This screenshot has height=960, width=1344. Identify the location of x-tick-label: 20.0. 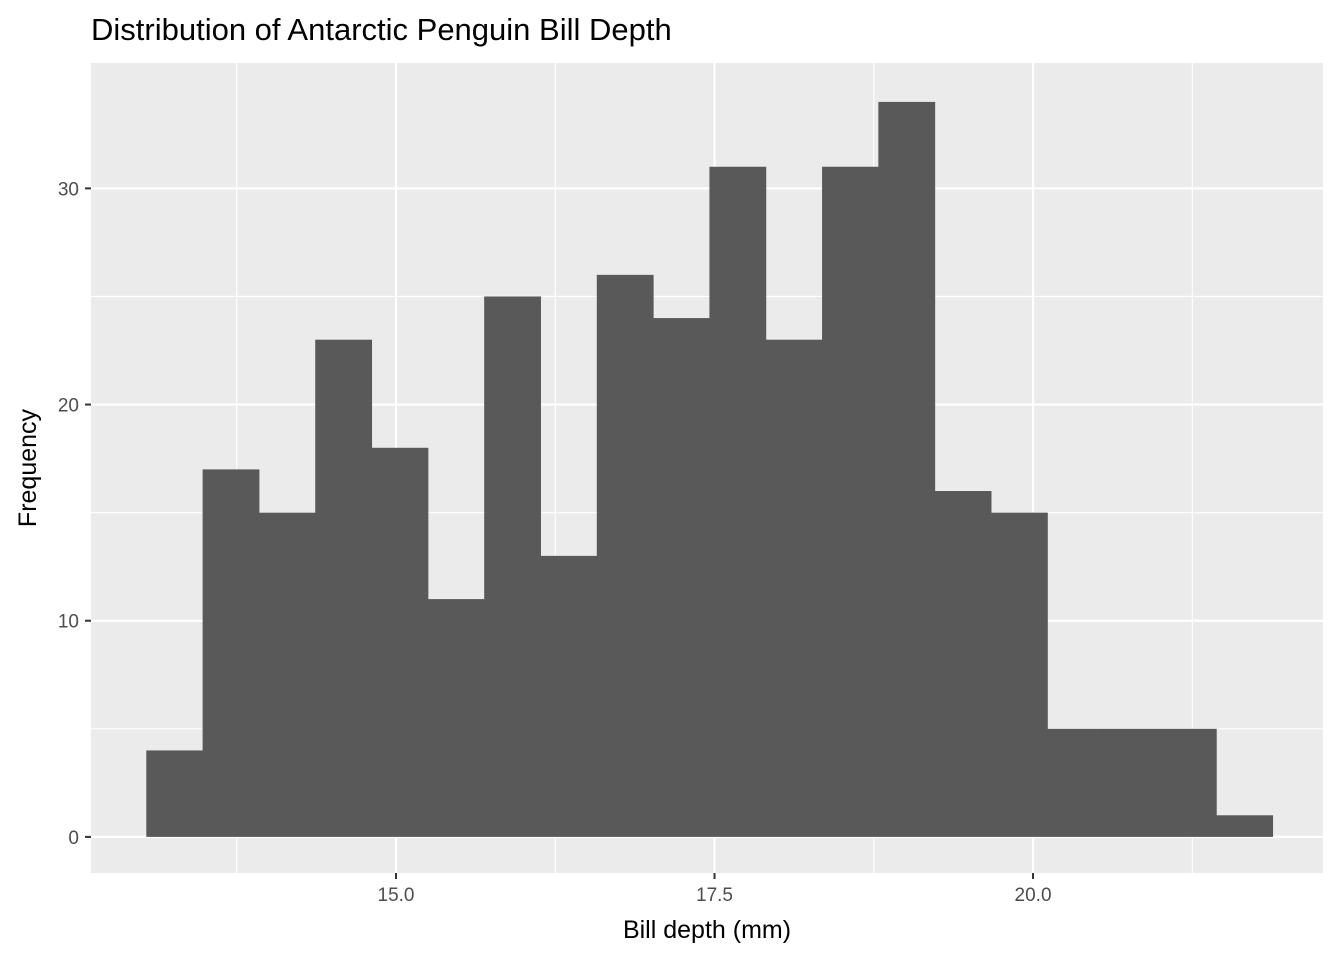
(1033, 895).